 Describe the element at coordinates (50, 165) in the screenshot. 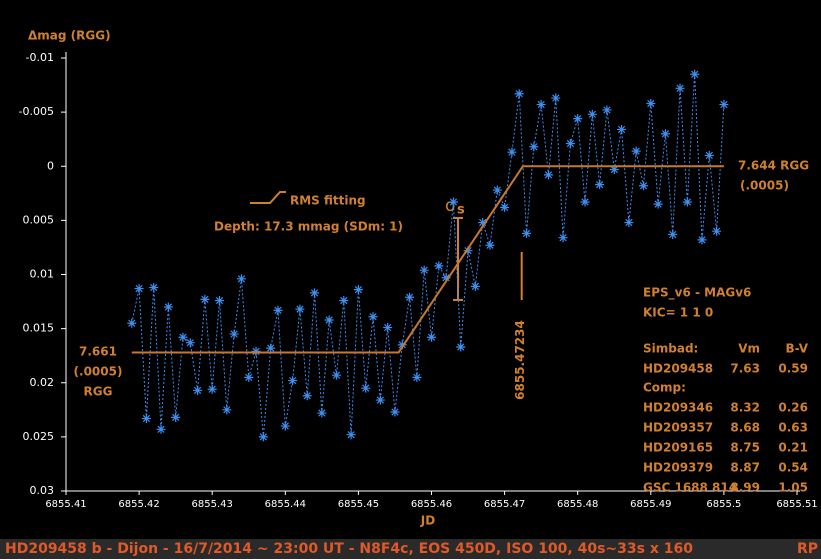

I see `y-tick-label: 0` at that location.